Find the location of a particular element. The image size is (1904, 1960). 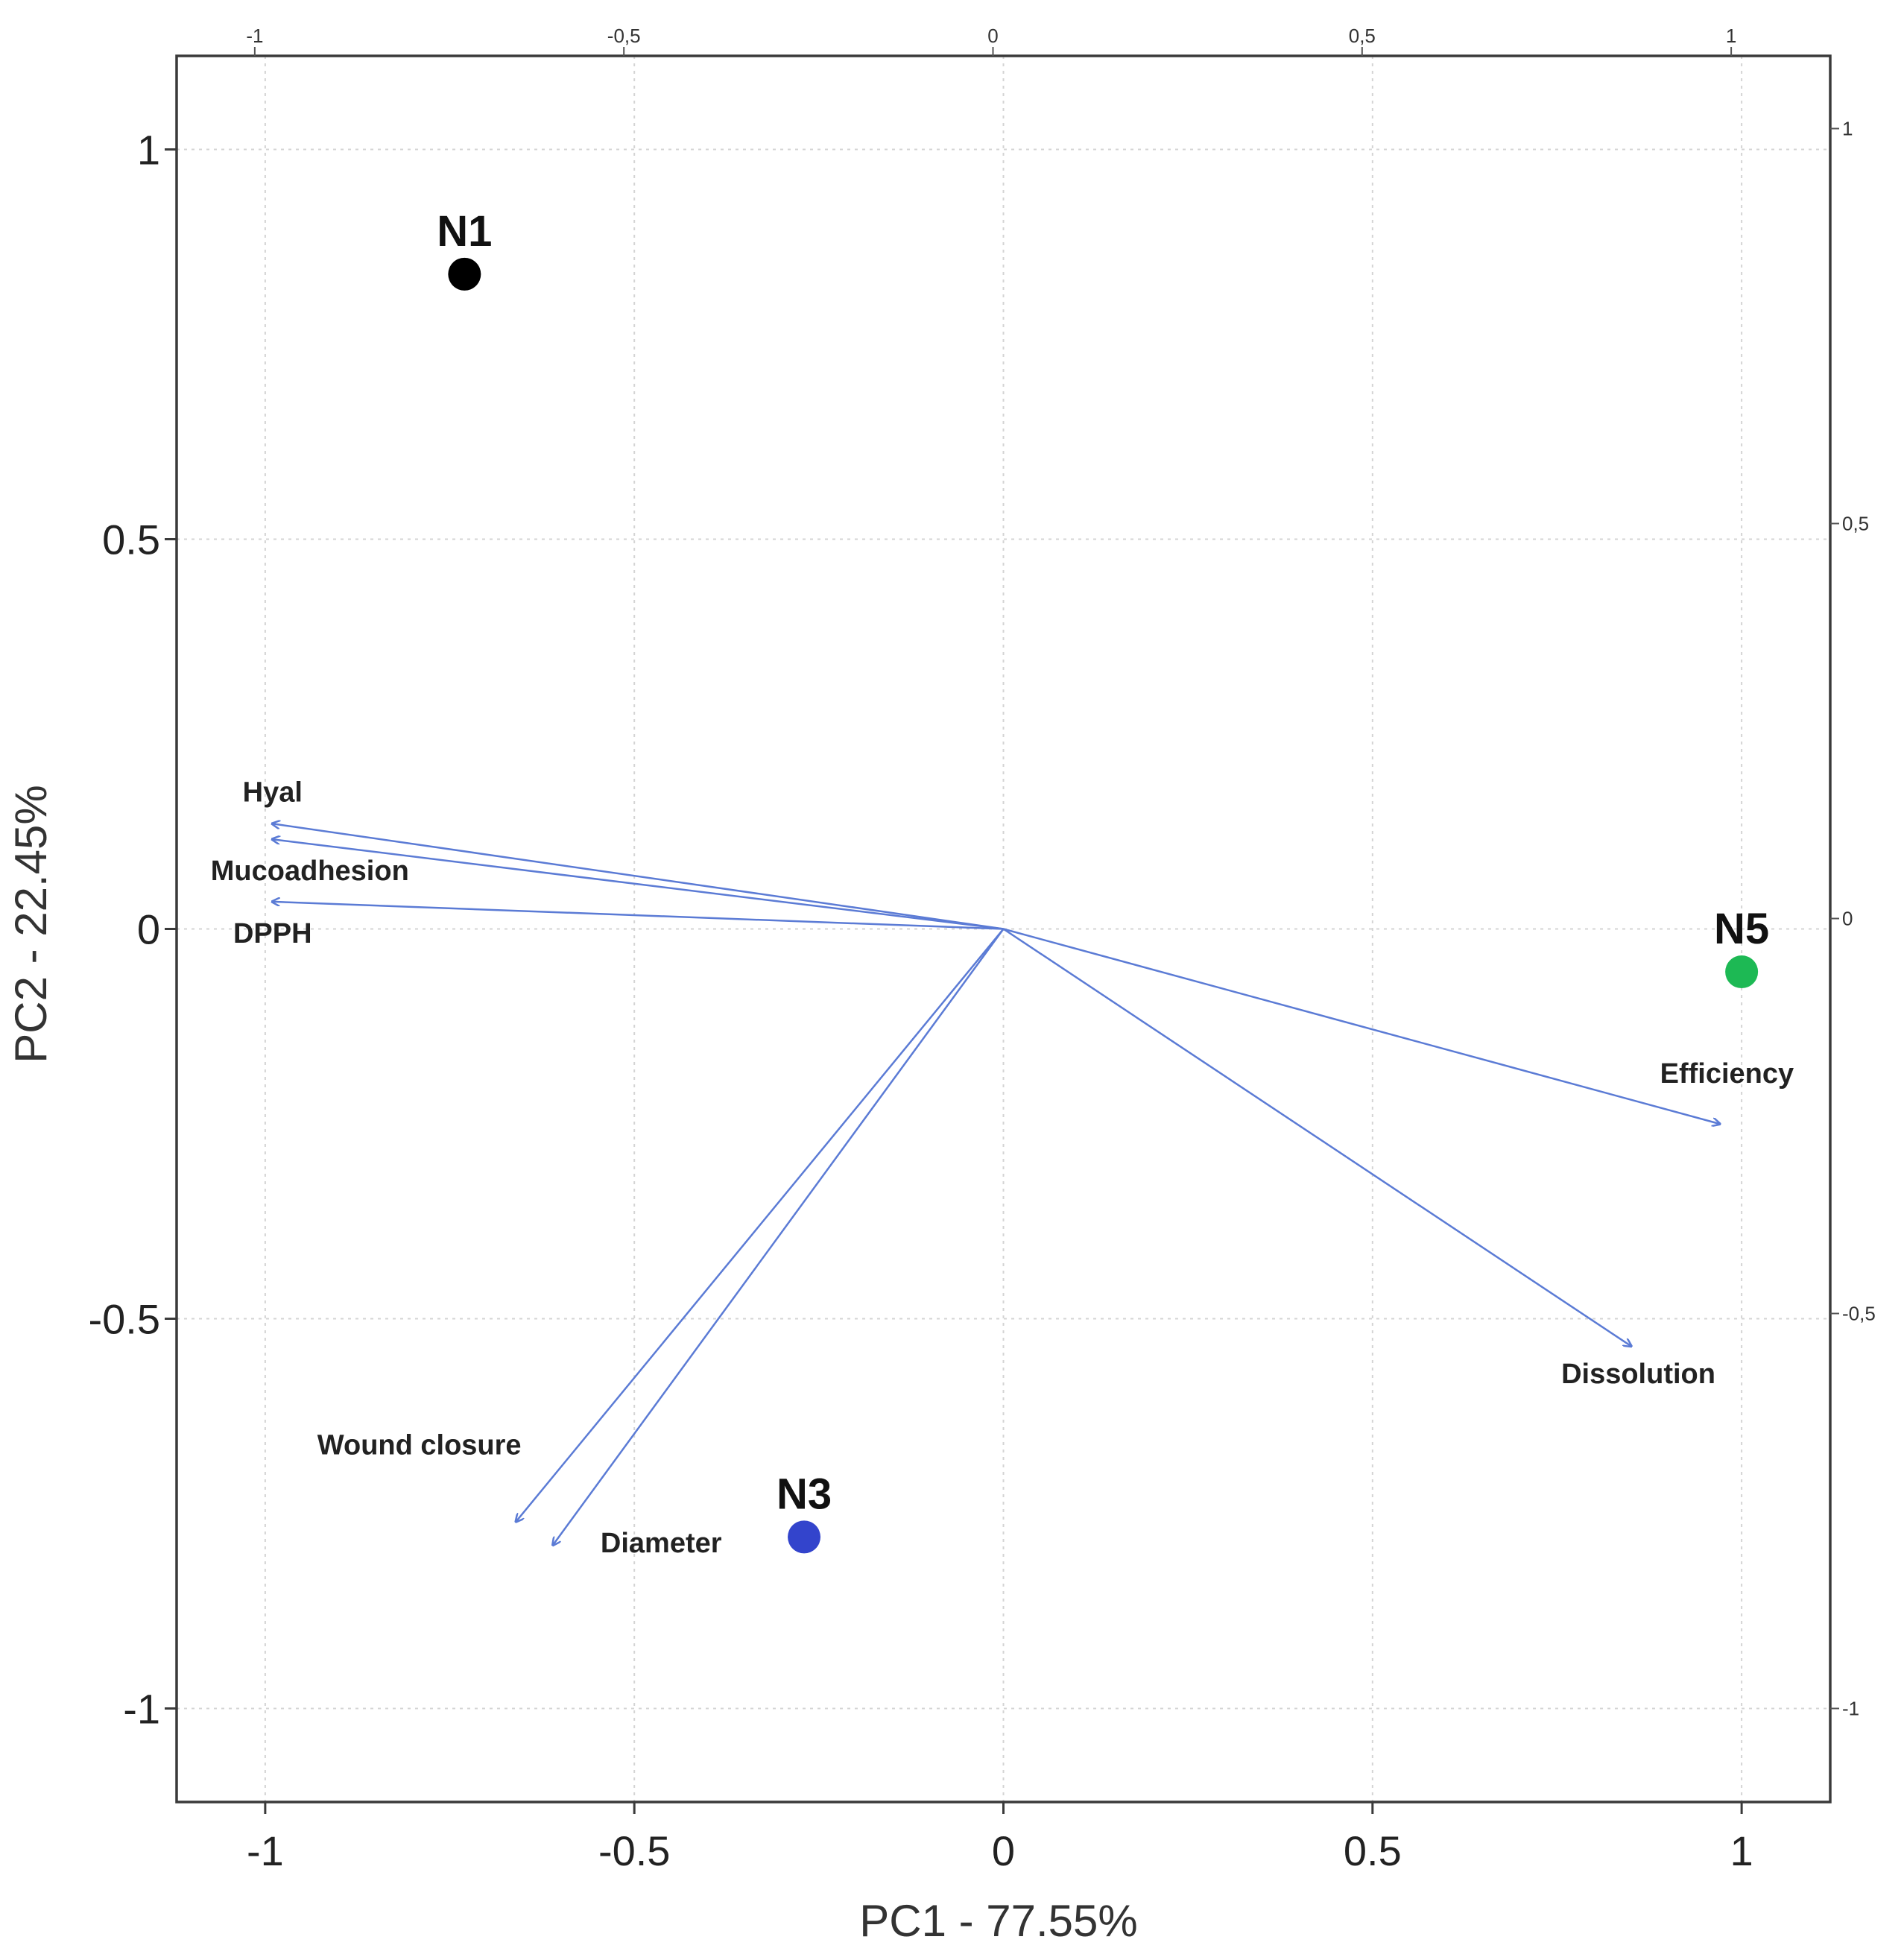

y-tick-label: 0.5 is located at coordinates (131, 540).